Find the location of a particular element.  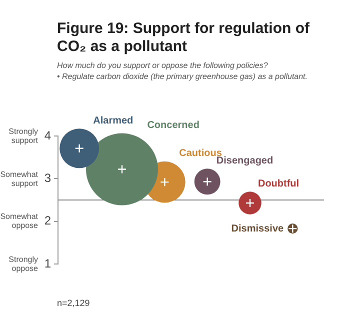

text: Strongly oppose is located at coordinates (23, 264).